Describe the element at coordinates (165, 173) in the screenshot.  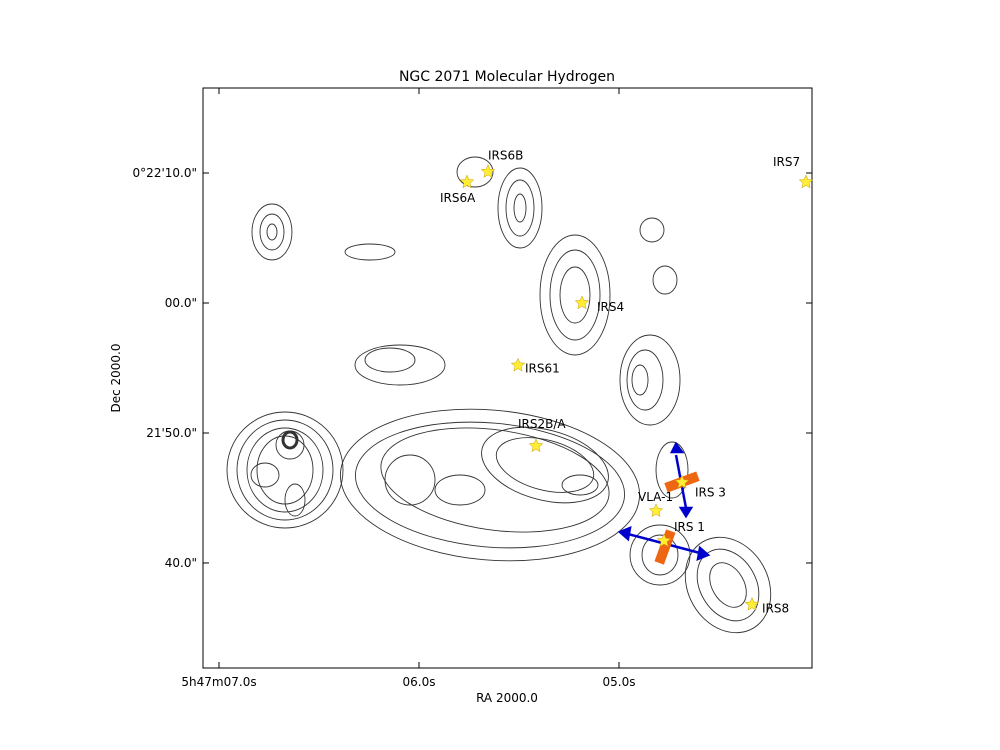
I see `y-tick-label: 0°22'10.0"` at that location.